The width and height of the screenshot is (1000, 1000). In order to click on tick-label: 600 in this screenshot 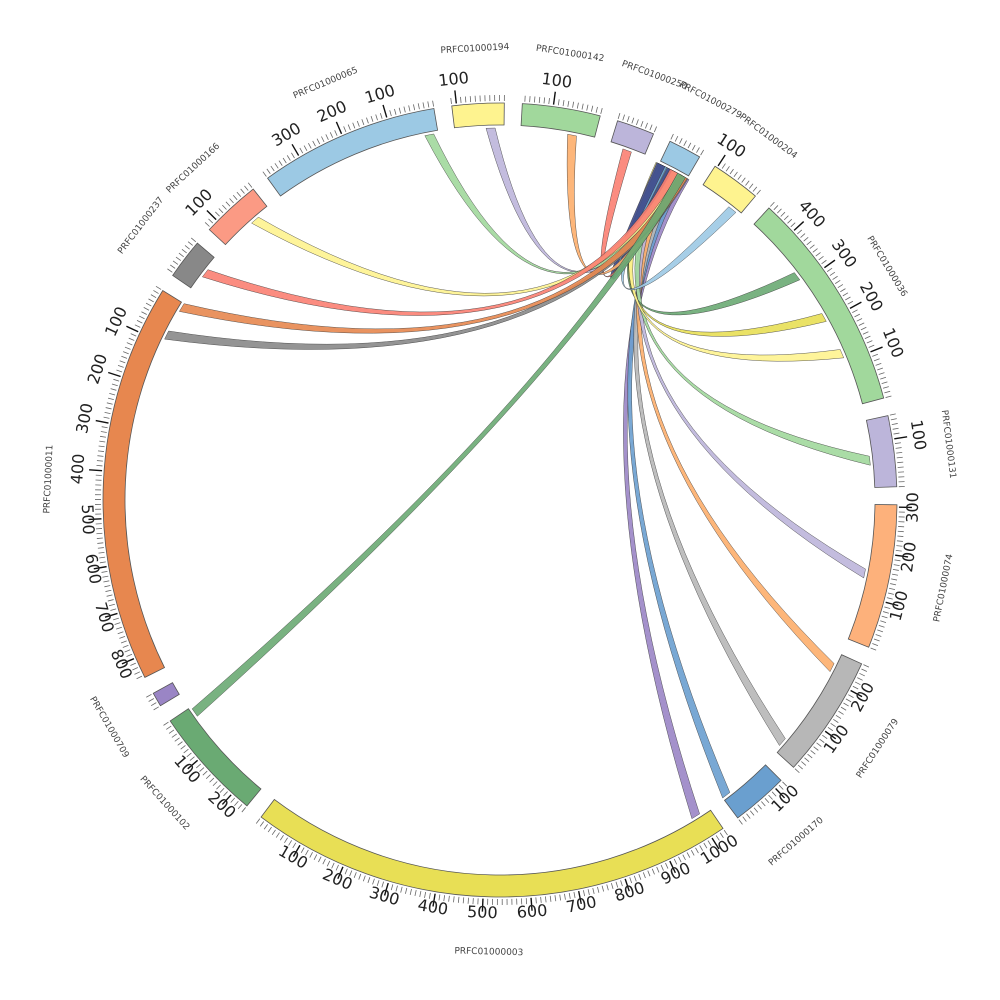, I will do `click(532, 911)`.